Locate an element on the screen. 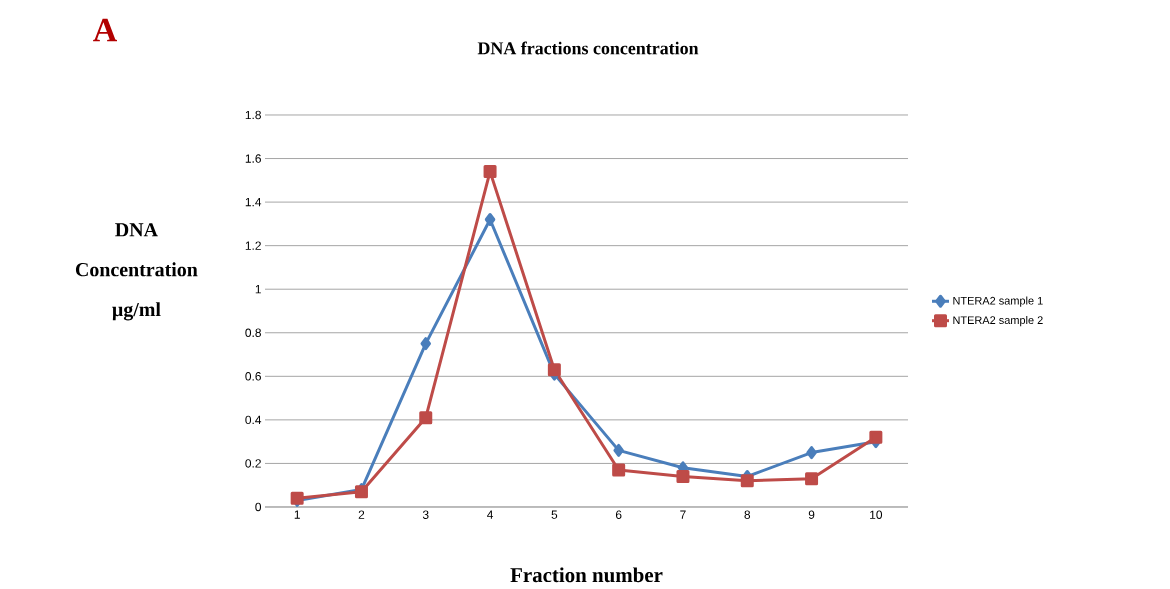  y-tick-label: 1 is located at coordinates (258, 289).